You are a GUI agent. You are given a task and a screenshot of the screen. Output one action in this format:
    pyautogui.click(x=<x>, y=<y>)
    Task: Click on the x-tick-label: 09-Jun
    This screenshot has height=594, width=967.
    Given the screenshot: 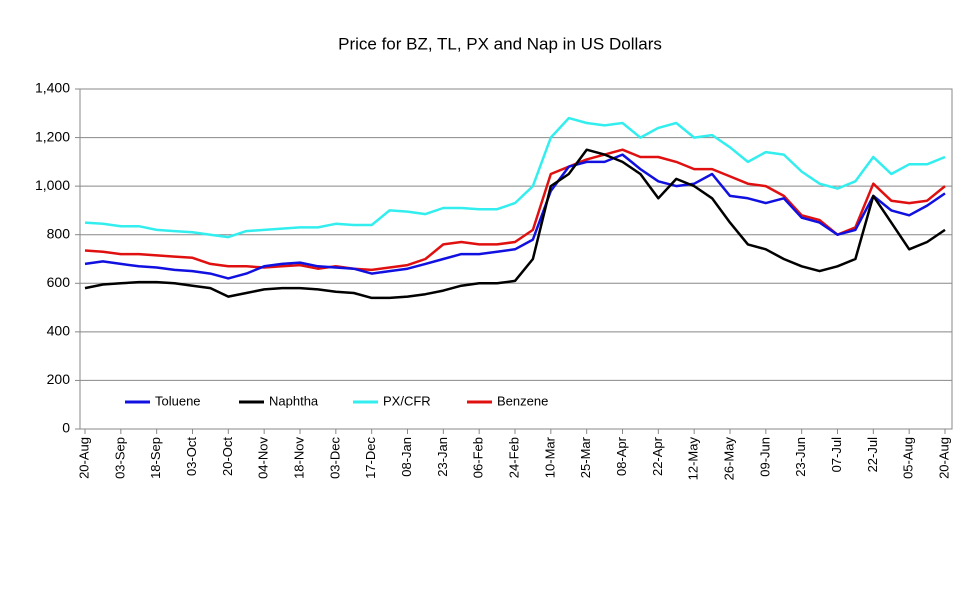 What is the action you would take?
    pyautogui.click(x=764, y=457)
    